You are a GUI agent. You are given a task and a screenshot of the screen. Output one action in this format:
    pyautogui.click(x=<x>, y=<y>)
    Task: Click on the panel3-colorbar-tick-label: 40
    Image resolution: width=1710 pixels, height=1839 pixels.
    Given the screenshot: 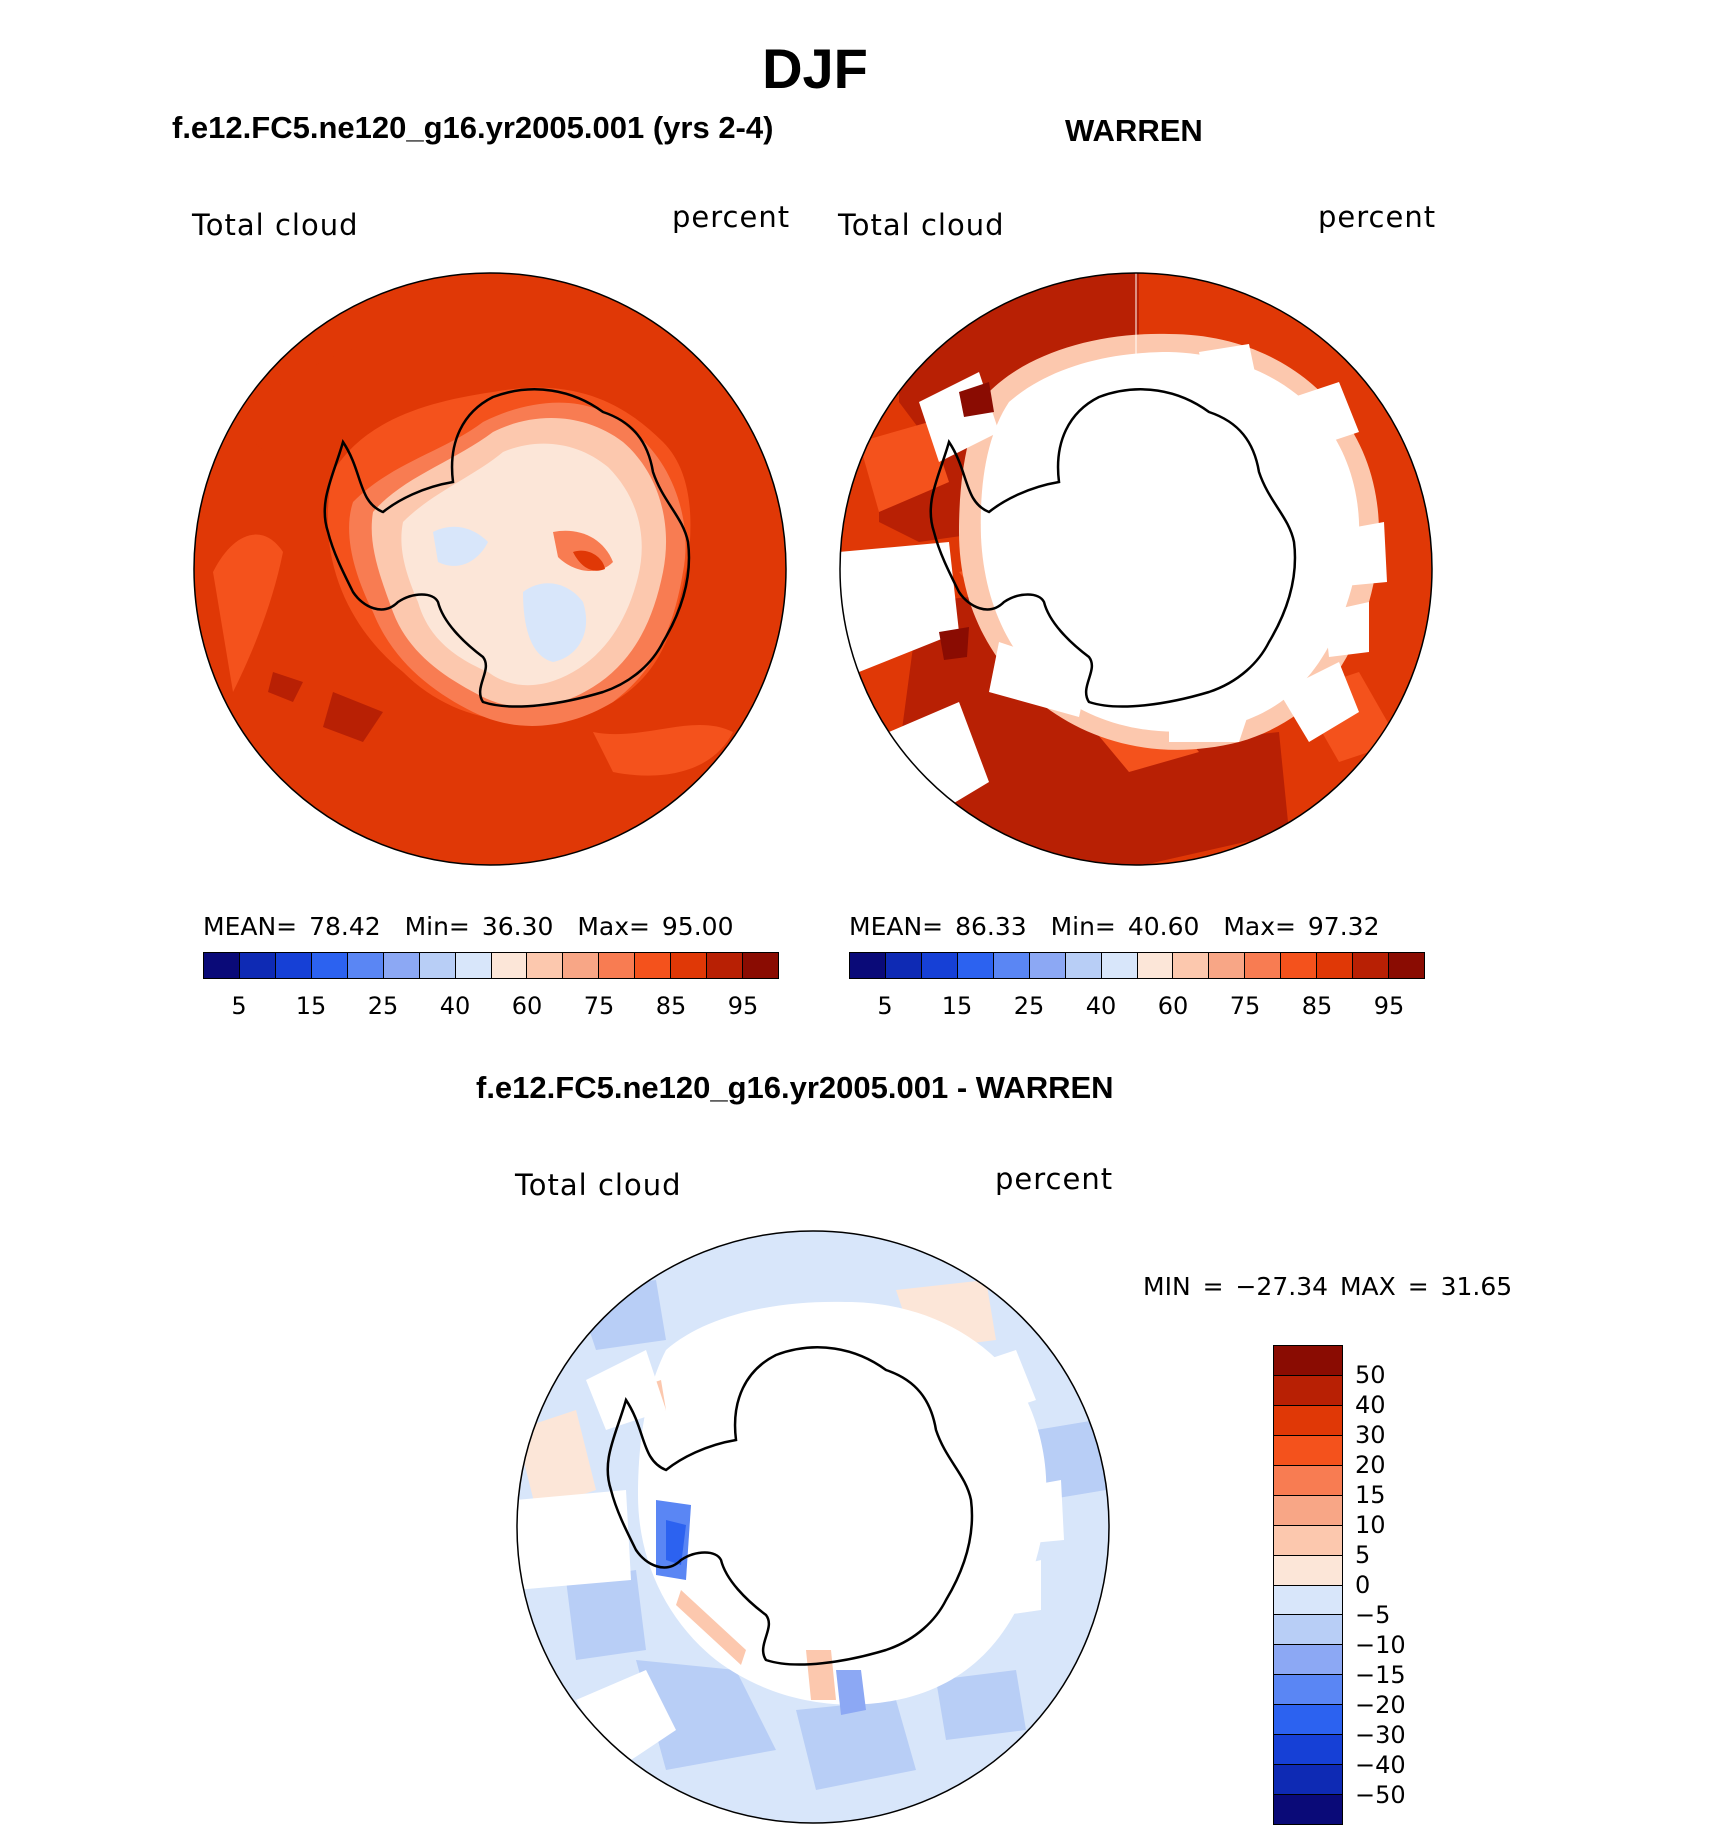 What is the action you would take?
    pyautogui.click(x=1370, y=1405)
    